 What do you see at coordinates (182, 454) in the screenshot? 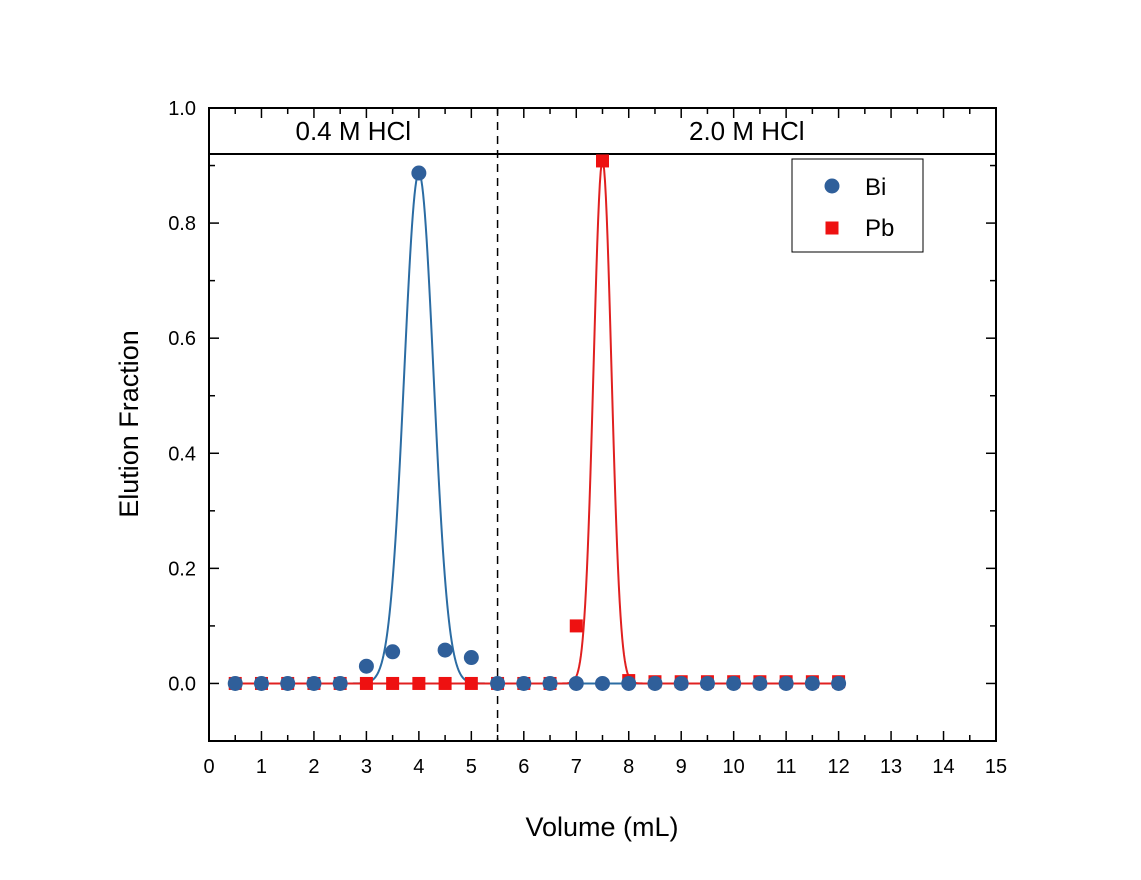
I see `y-tick-label: 0.4` at bounding box center [182, 454].